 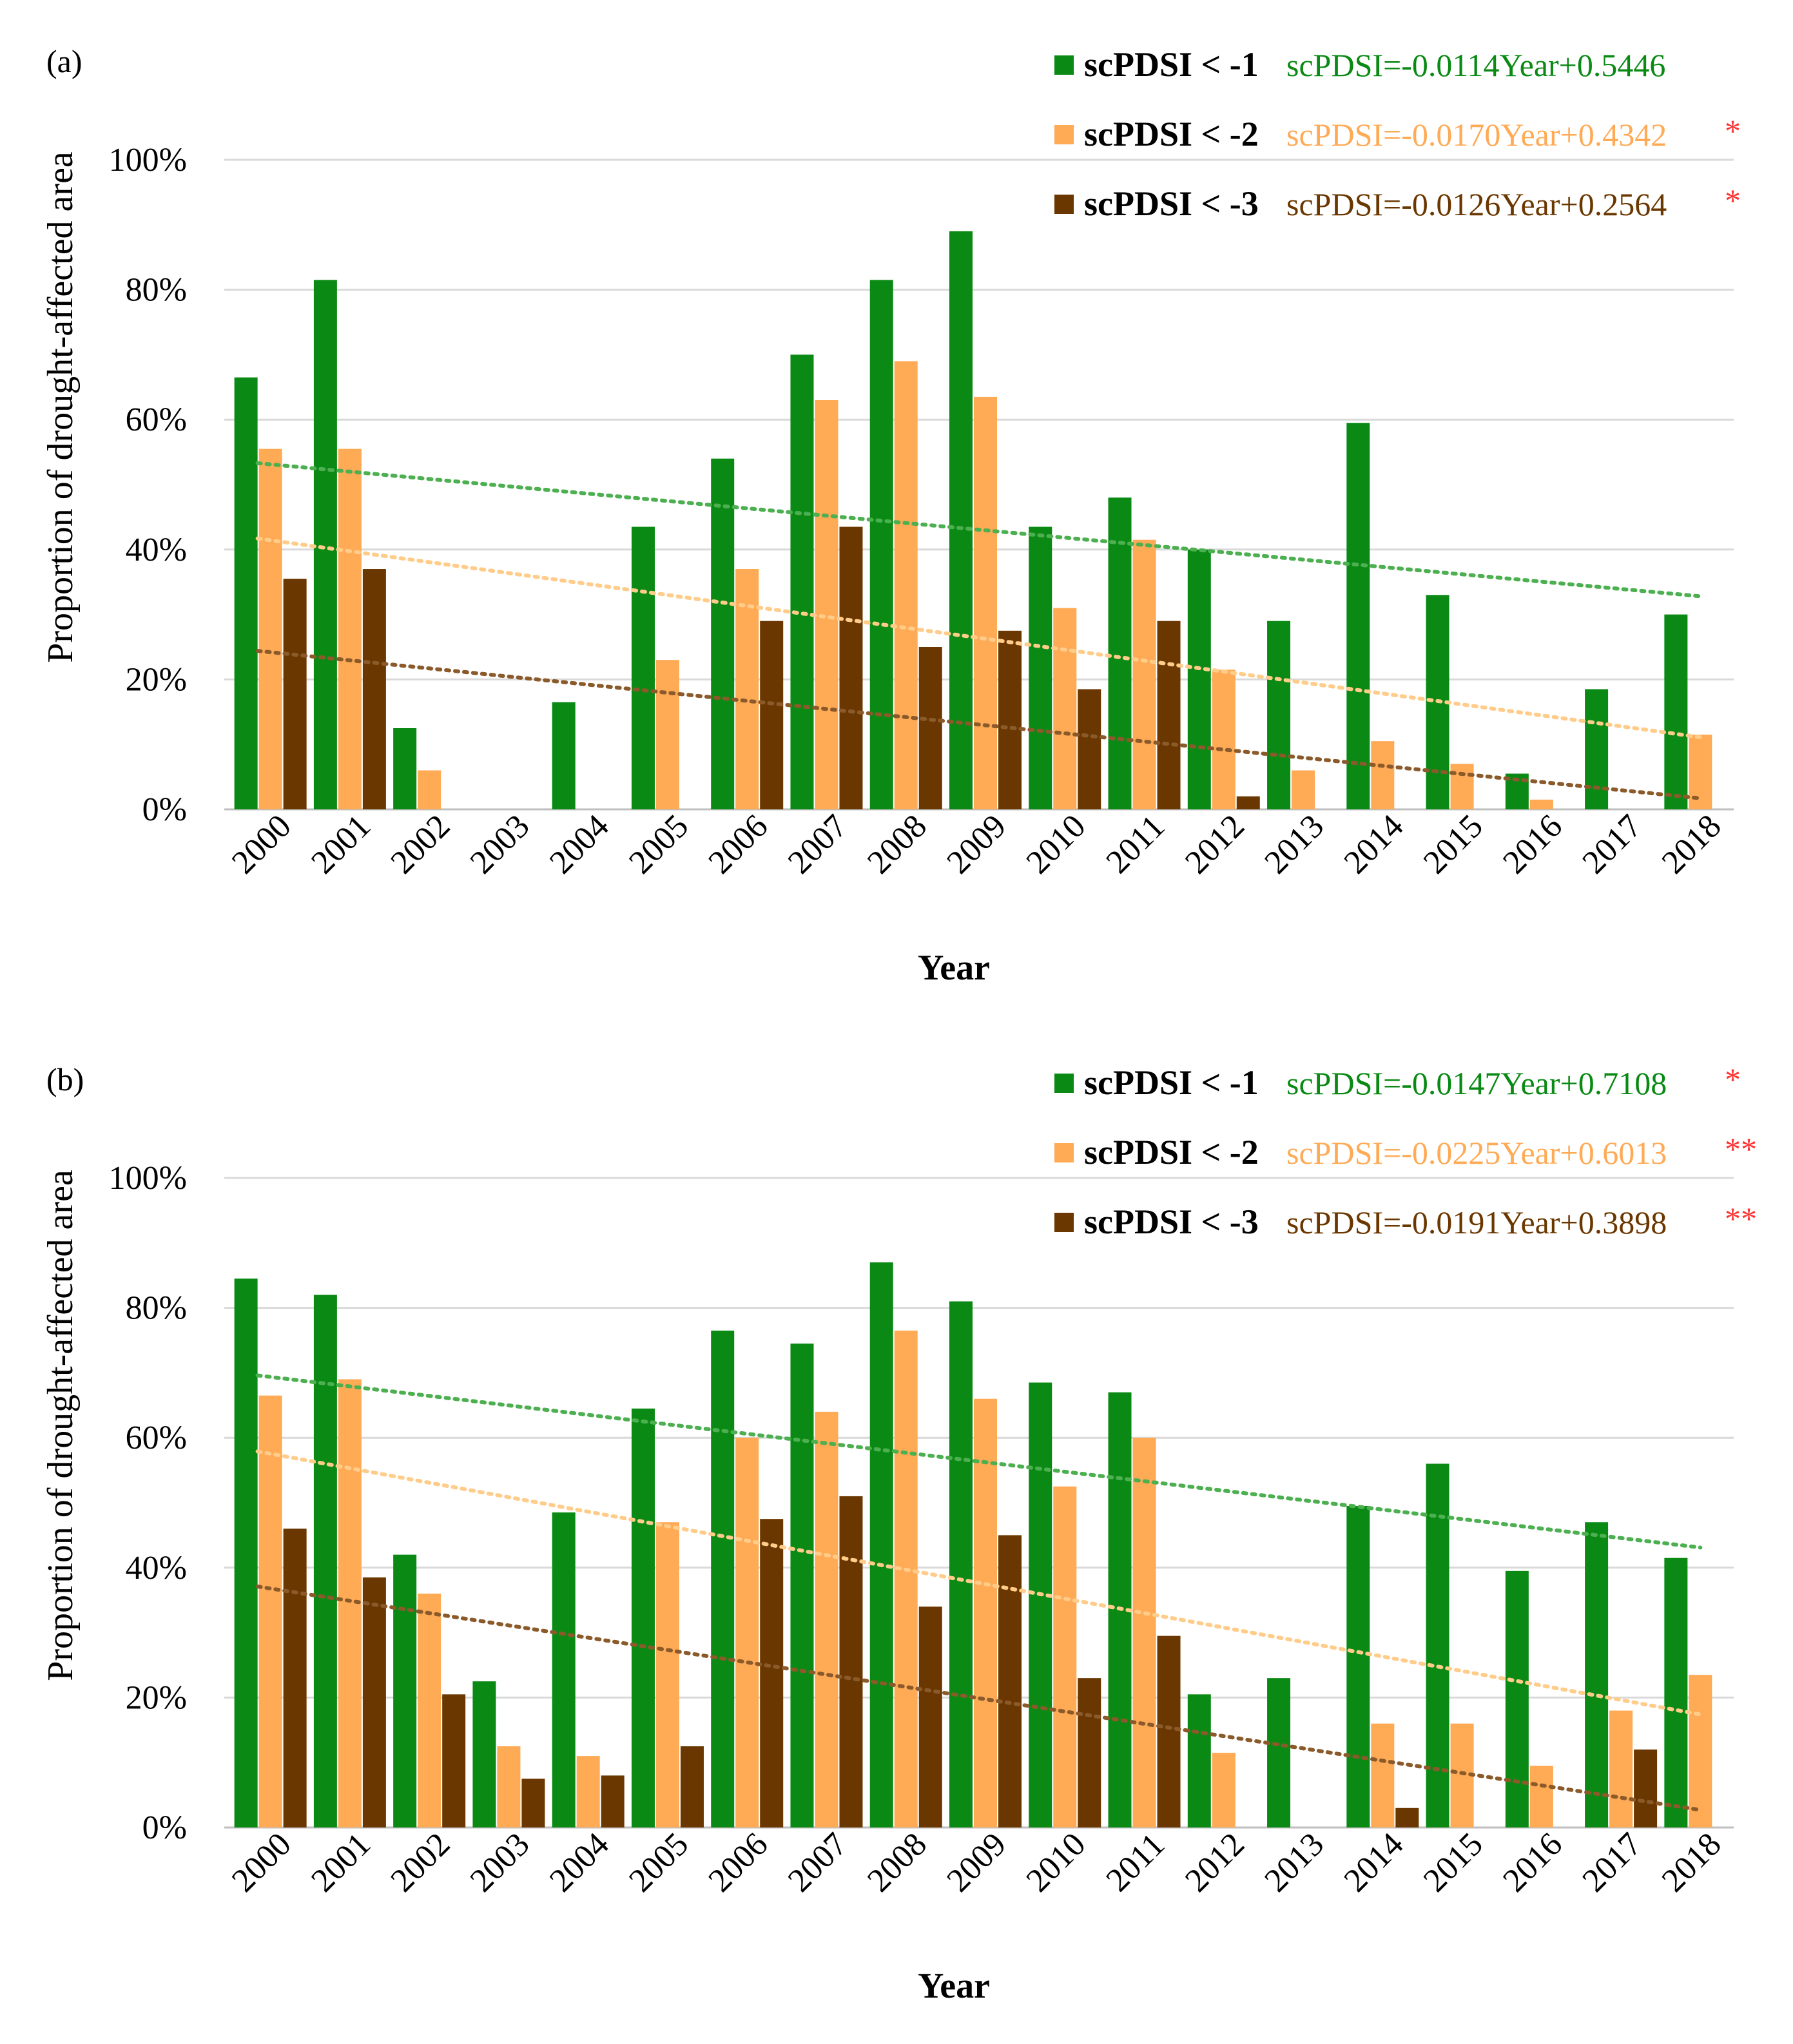 I want to click on bar-1-2012, so click(x=1199, y=679).